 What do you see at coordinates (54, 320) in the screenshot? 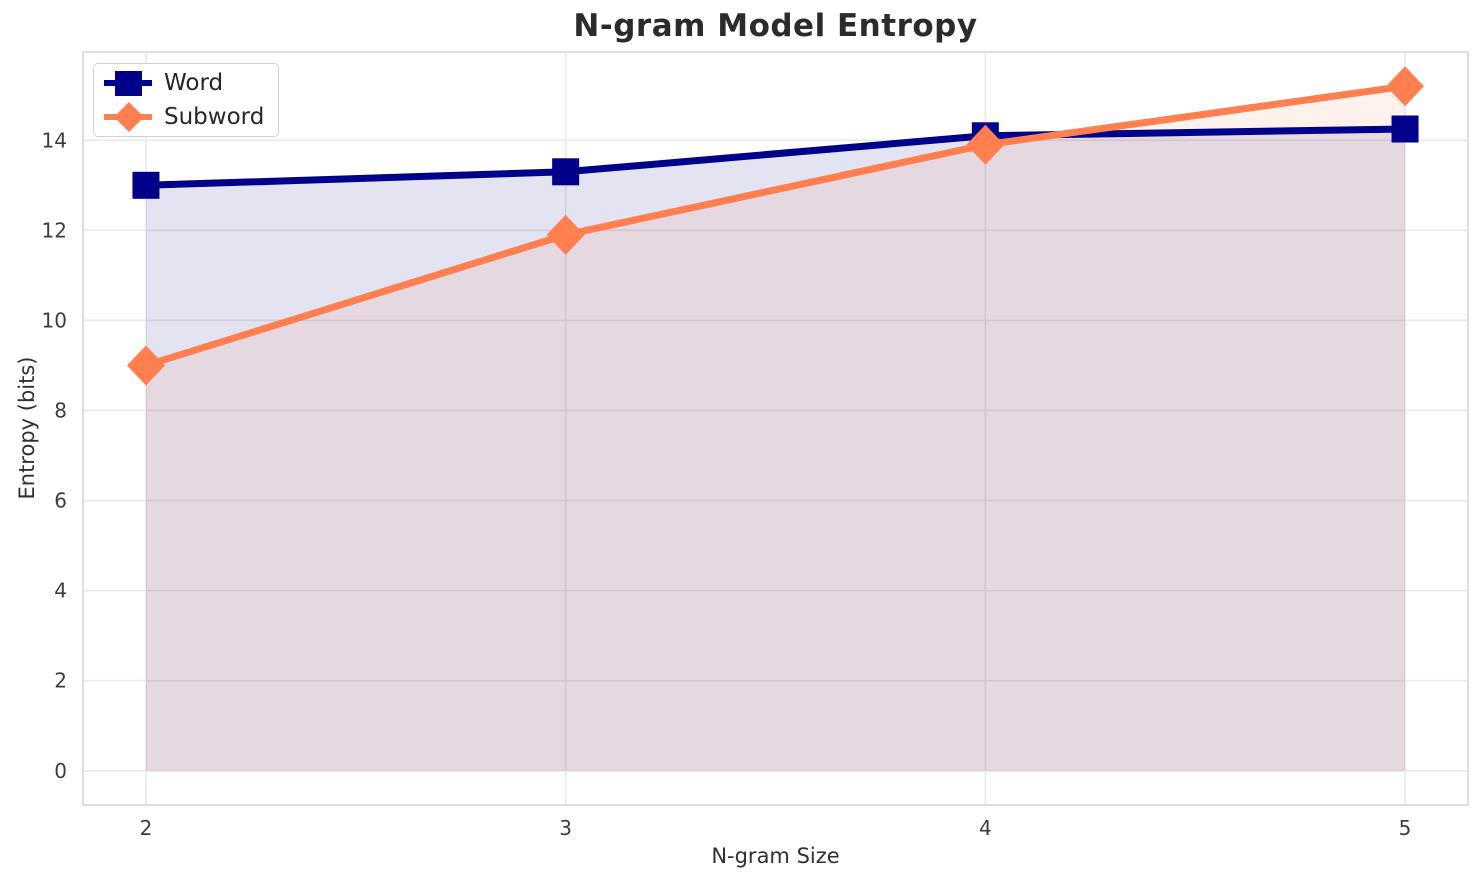
I see `y-tick-label: 10` at bounding box center [54, 320].